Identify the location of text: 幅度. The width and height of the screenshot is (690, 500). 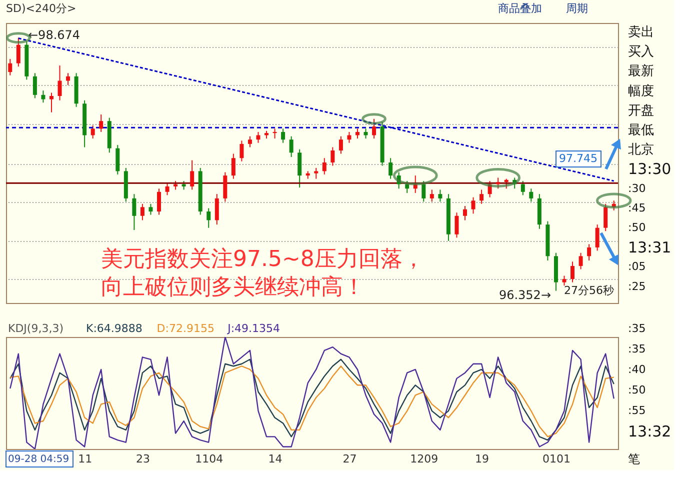
(641, 90).